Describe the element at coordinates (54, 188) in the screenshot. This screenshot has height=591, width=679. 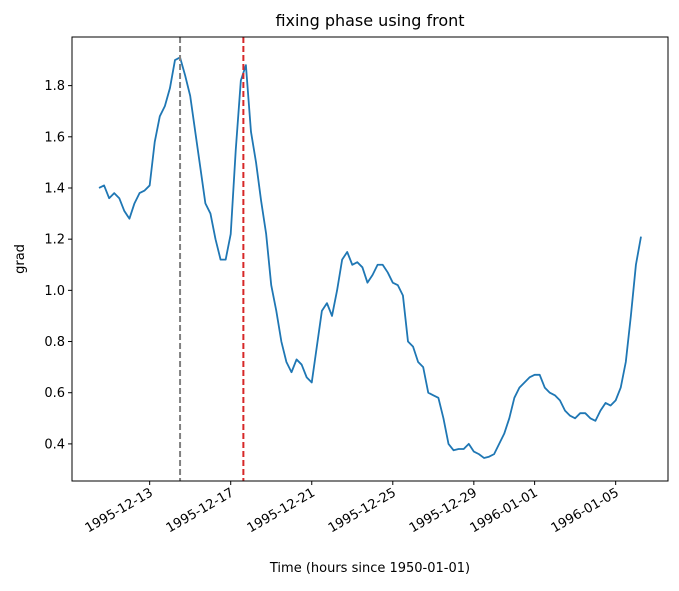
I see `y-tick-label: 1.4` at that location.